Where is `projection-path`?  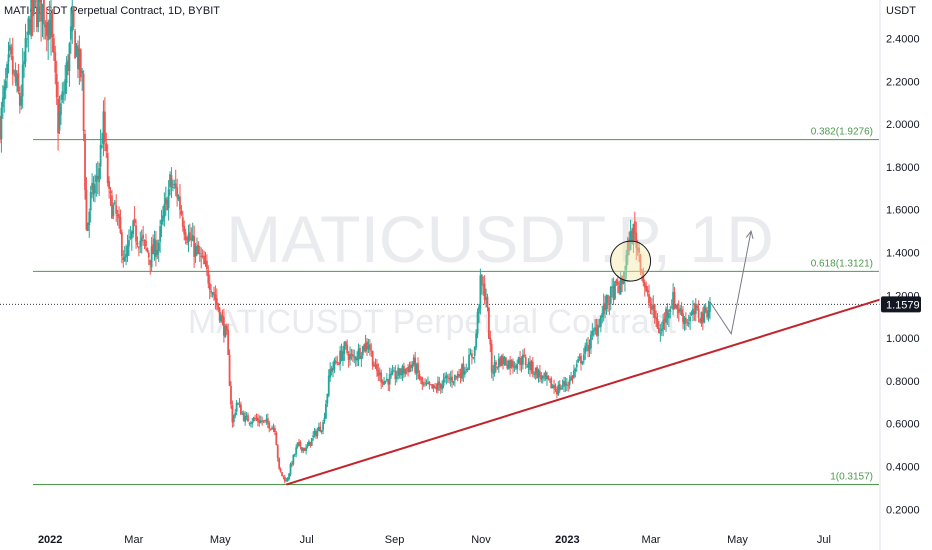 projection-path is located at coordinates (730, 283).